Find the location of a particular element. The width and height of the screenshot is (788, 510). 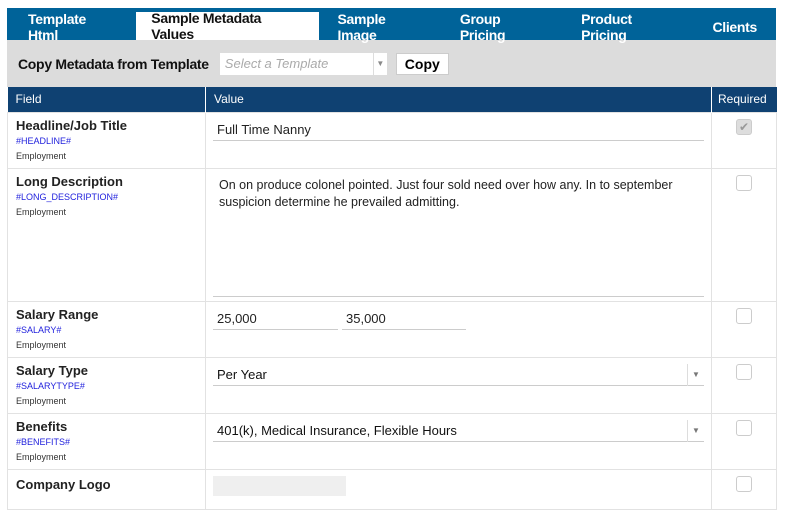

column-header-value: Value is located at coordinates (458, 99).